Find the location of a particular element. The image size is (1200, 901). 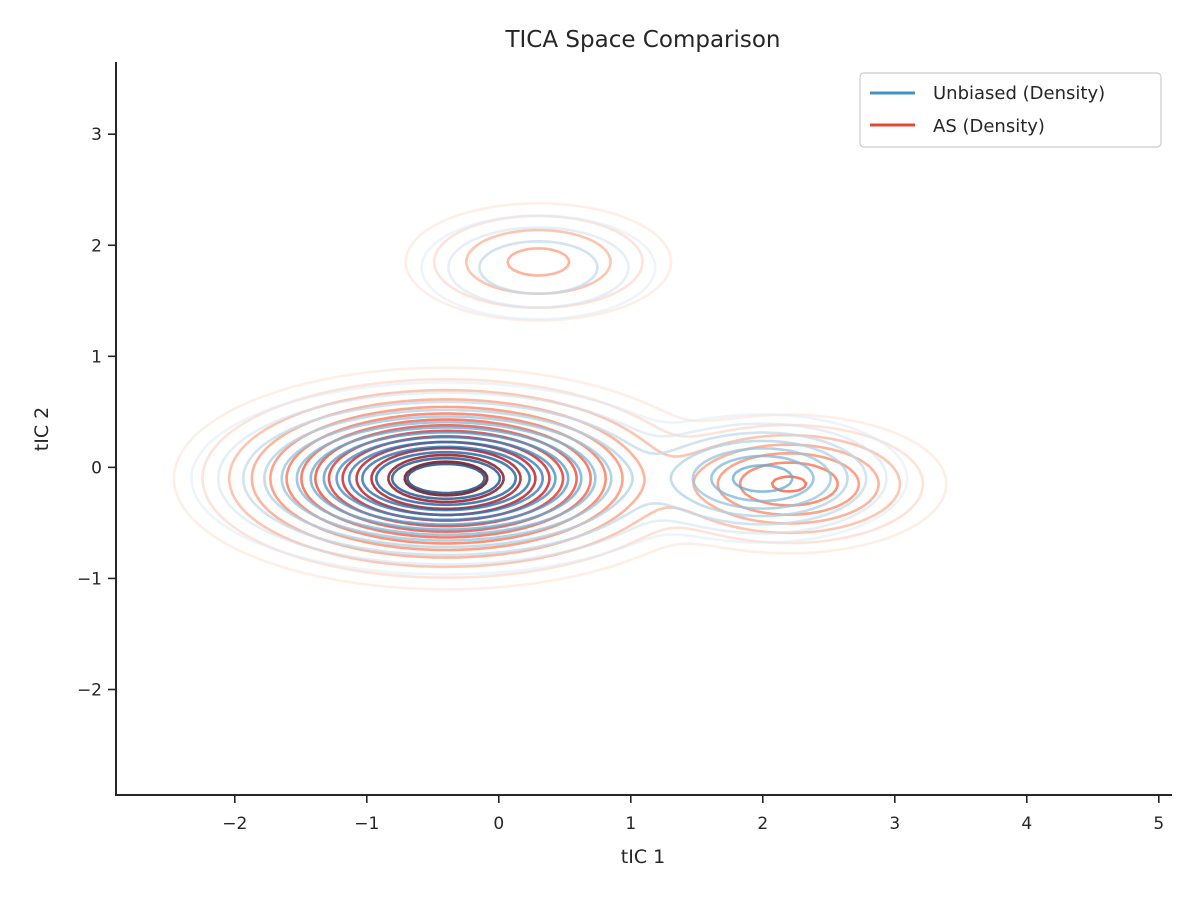

x-tick-label: −2 is located at coordinates (234, 824).